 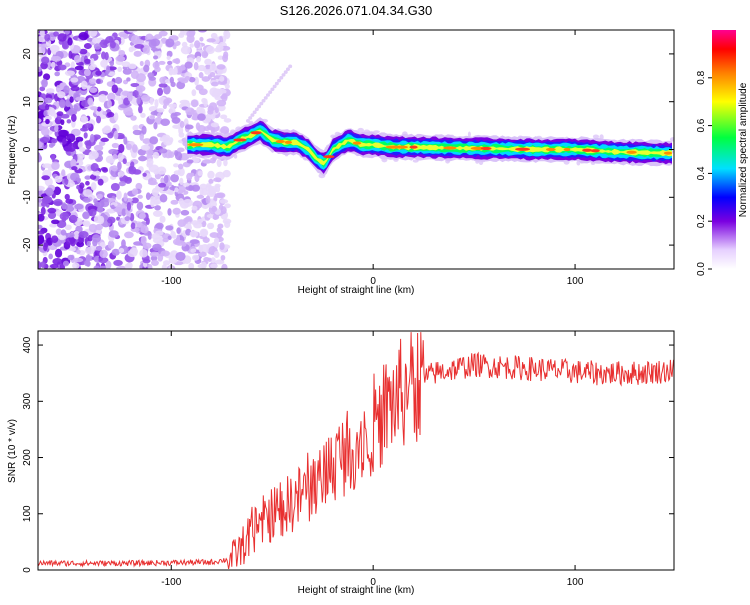 I want to click on spectrogram-xlabel: Height of straight line (km), so click(x=356, y=290).